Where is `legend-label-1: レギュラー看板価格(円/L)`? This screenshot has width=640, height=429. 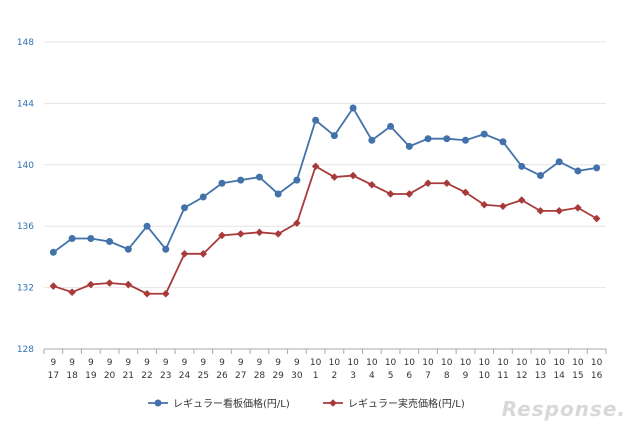 legend-label-1: レギュラー看板価格(円/L) is located at coordinates (231, 403).